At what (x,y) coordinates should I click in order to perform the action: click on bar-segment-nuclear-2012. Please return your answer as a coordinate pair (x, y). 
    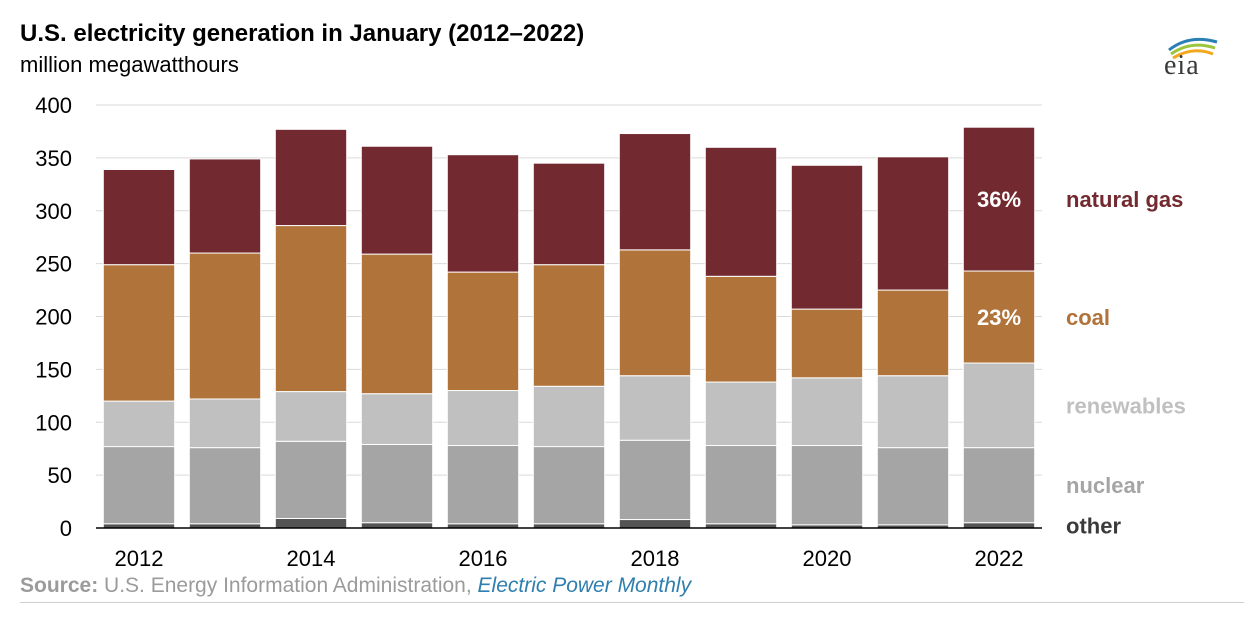
    Looking at the image, I should click on (139, 485).